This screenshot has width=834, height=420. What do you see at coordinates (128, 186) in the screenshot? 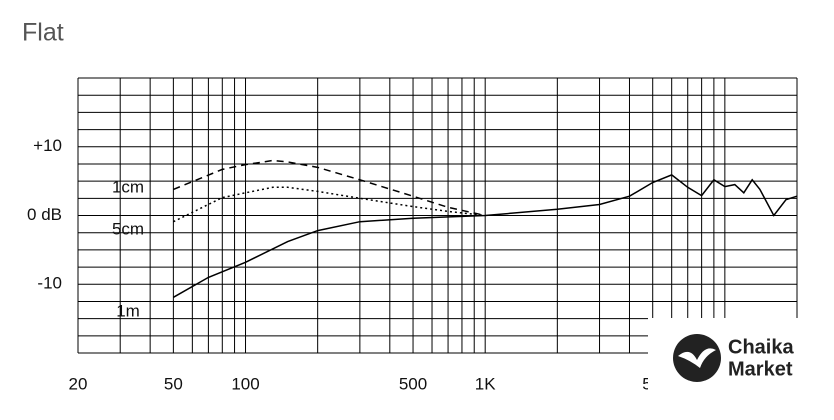
I see `series-label: 1cm` at bounding box center [128, 186].